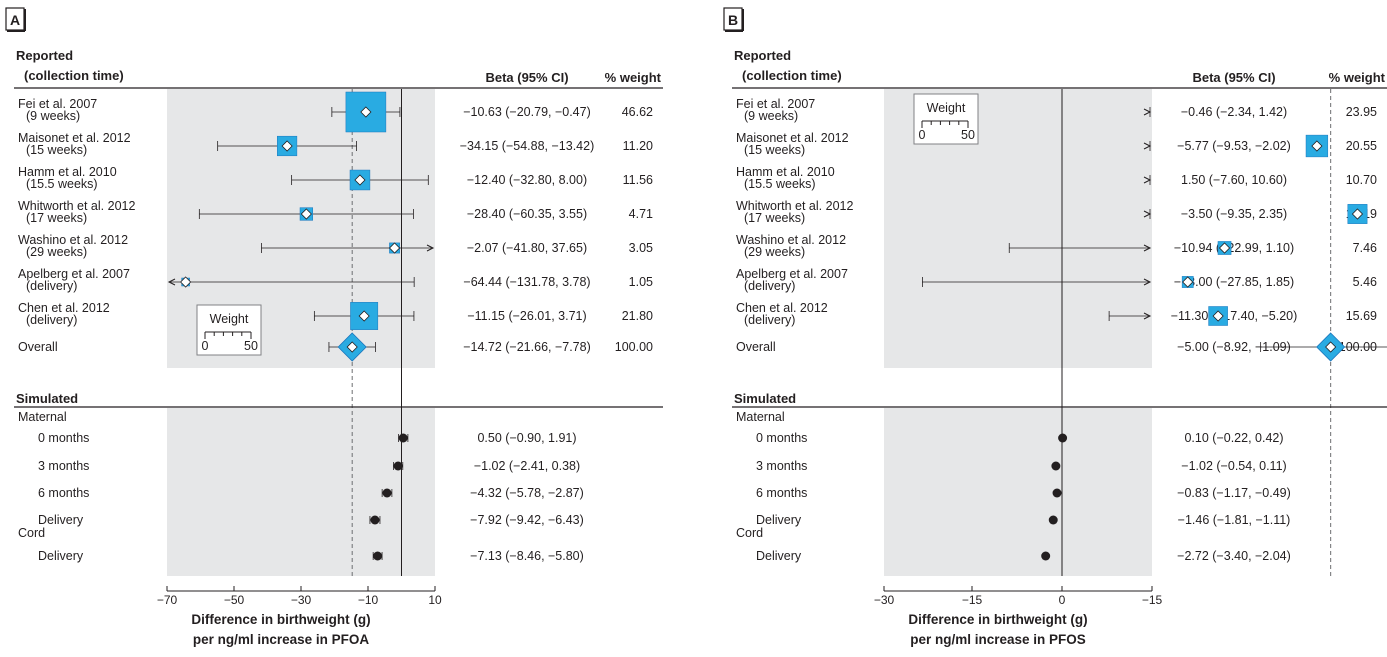  I want to click on weight-value: 11.56, so click(638, 180).